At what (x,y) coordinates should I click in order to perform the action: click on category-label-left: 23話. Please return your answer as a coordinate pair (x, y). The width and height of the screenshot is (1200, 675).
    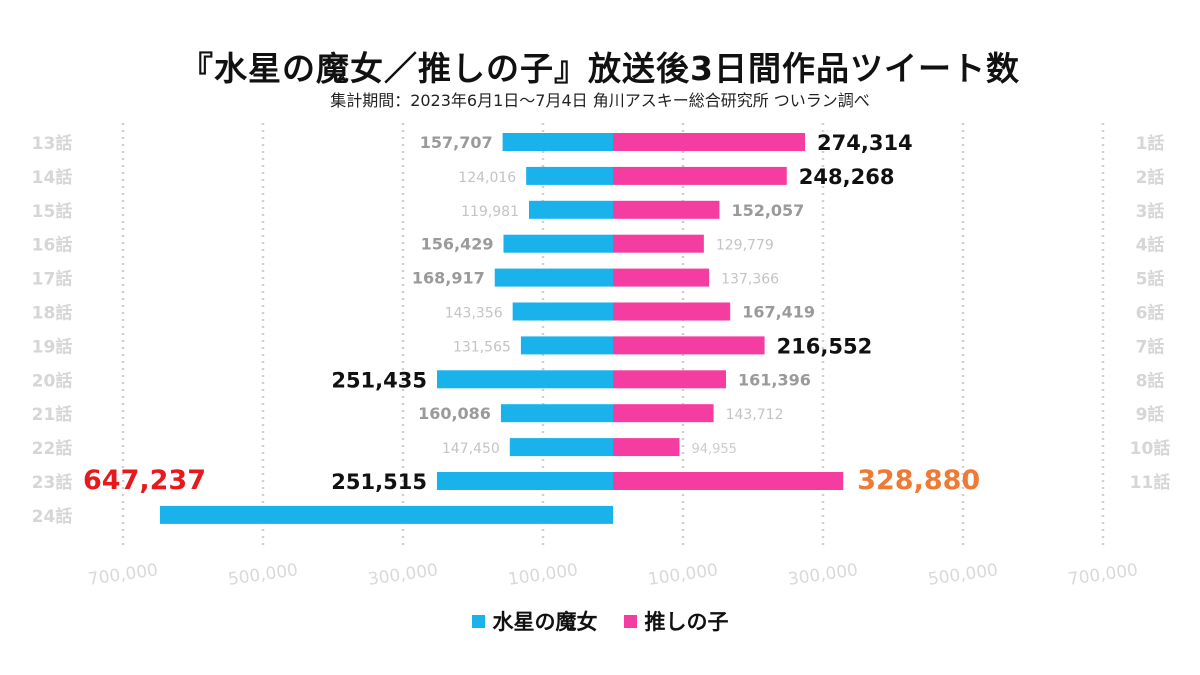
    Looking at the image, I should click on (52, 482).